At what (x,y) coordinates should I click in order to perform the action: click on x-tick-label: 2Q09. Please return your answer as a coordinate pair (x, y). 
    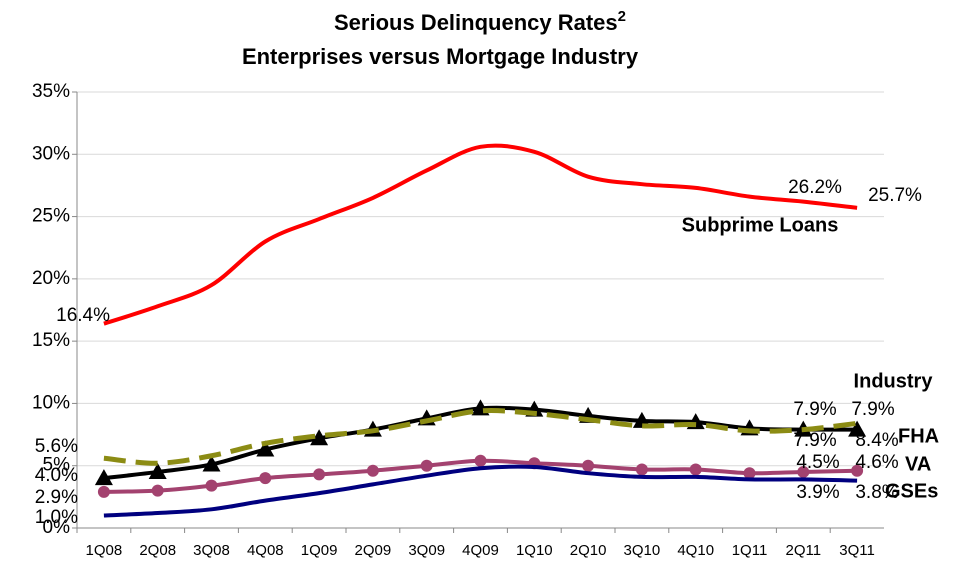
    Looking at the image, I should click on (373, 550).